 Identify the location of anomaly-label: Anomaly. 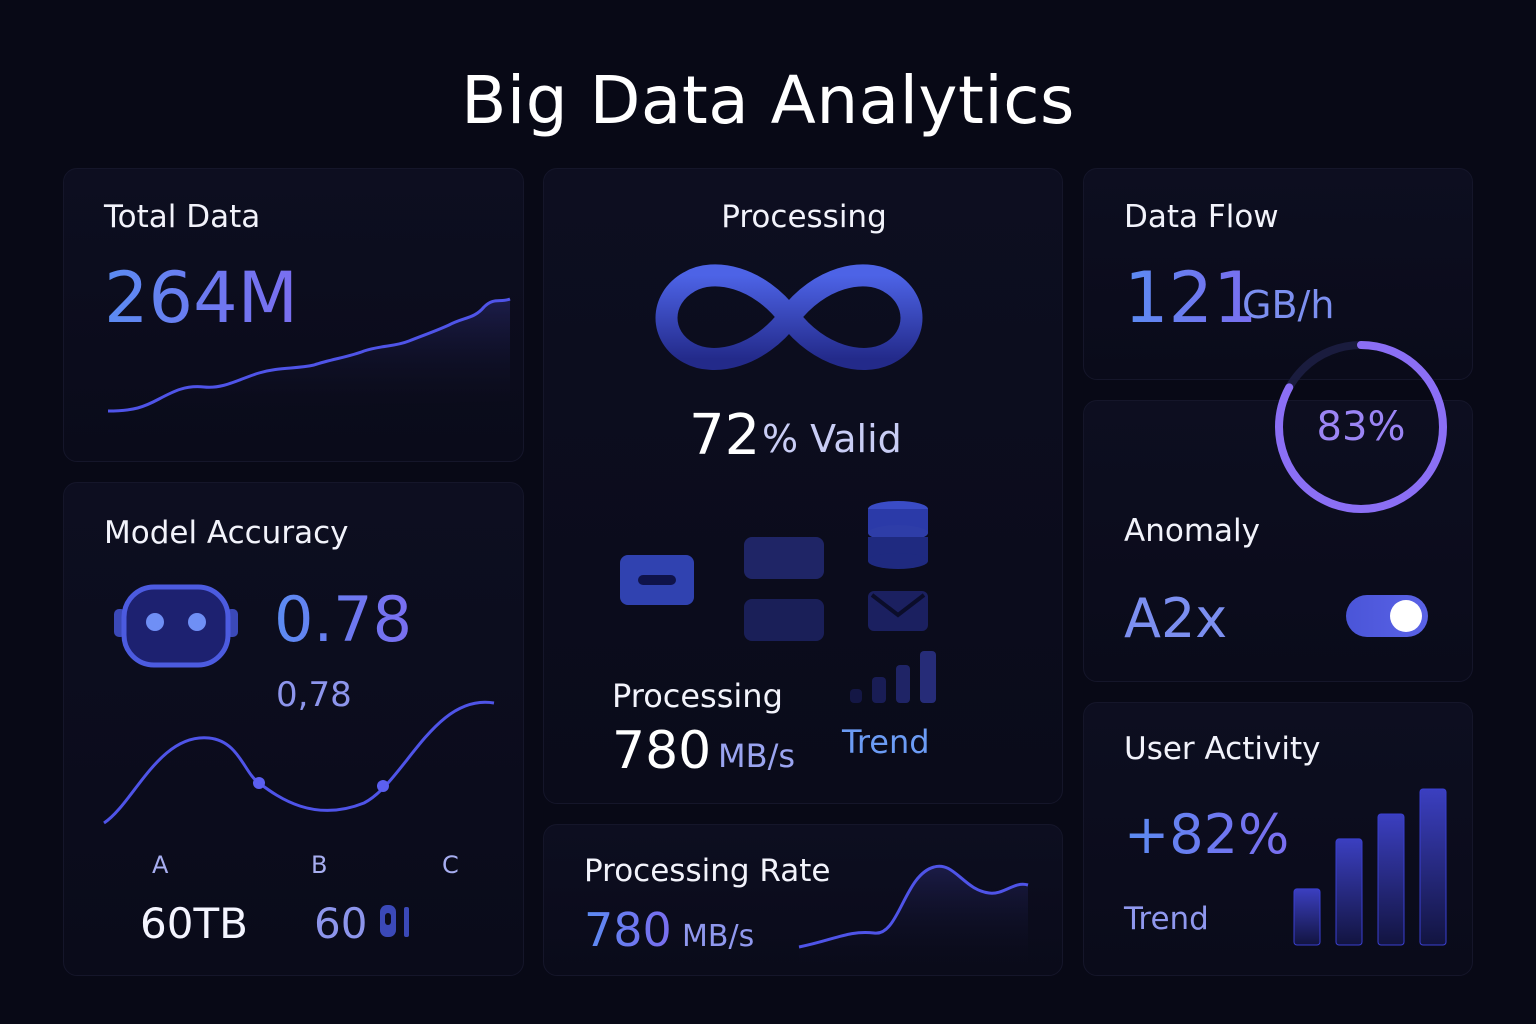
(1192, 531).